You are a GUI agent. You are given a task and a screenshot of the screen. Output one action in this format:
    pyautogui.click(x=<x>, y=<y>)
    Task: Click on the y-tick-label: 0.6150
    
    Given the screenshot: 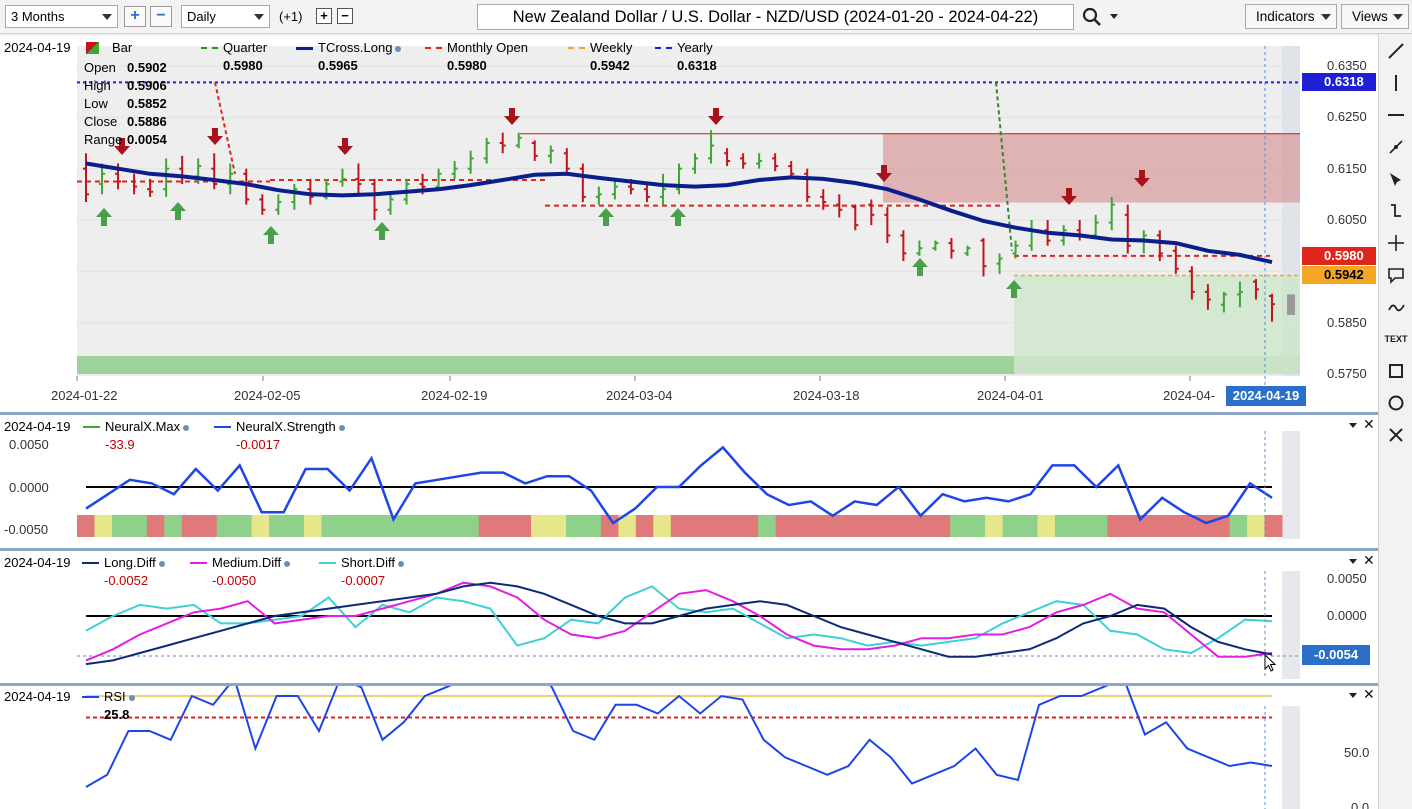 What is the action you would take?
    pyautogui.click(x=1347, y=168)
    